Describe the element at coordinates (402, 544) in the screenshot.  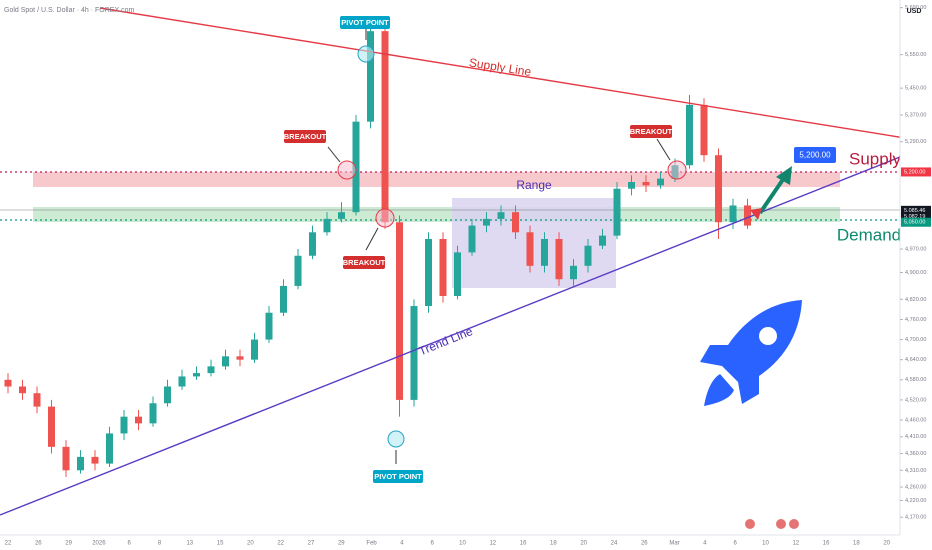
I see `x-tick-label: 4` at that location.